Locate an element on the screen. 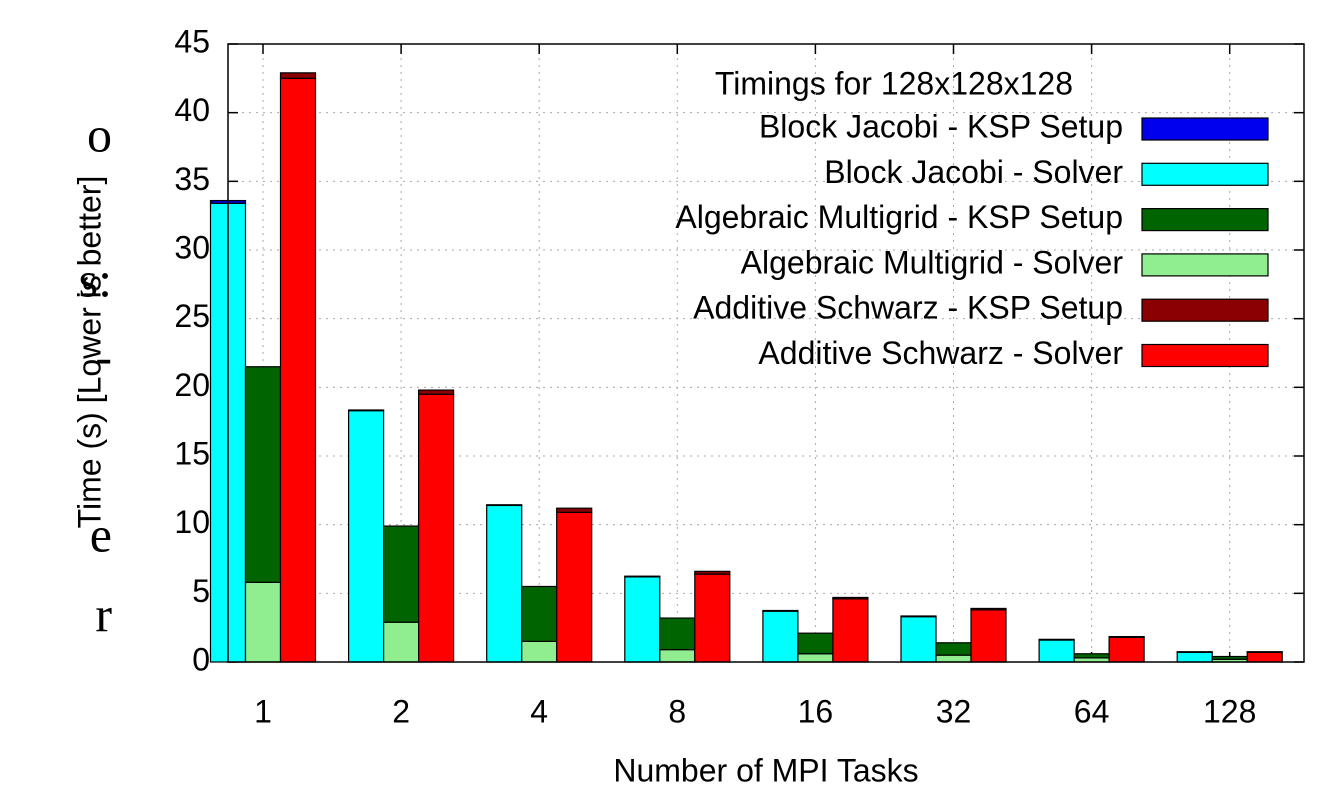 This screenshot has width=1339, height=801. text-fragment: r is located at coordinates (103, 614).